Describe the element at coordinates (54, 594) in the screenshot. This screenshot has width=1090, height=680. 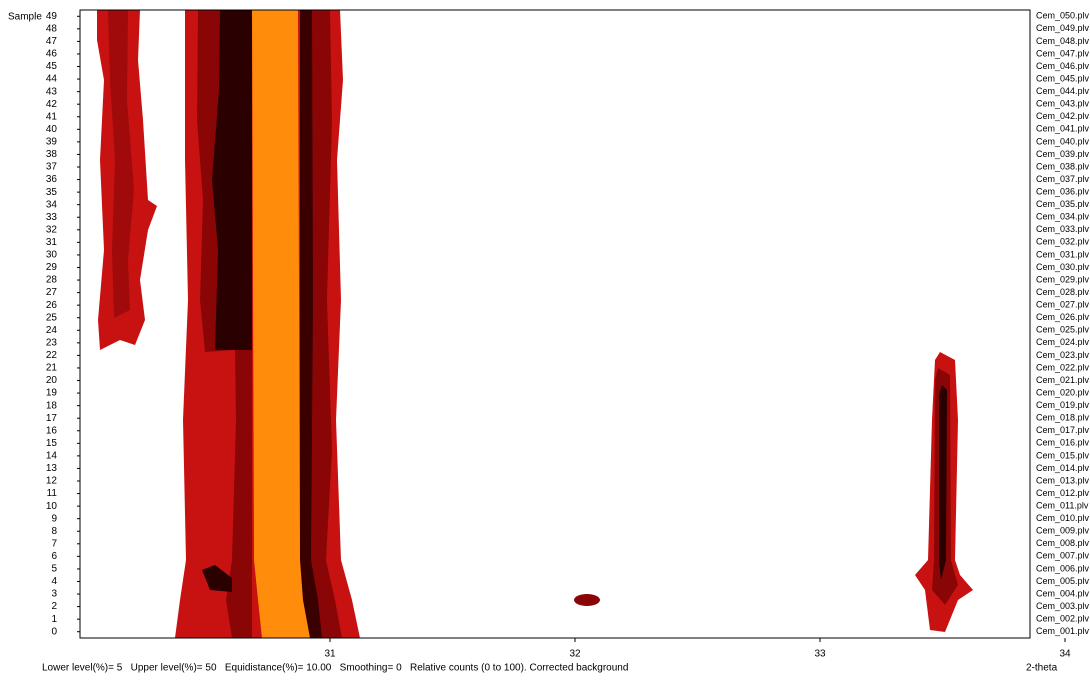
I see `y-tick-label: 3` at that location.